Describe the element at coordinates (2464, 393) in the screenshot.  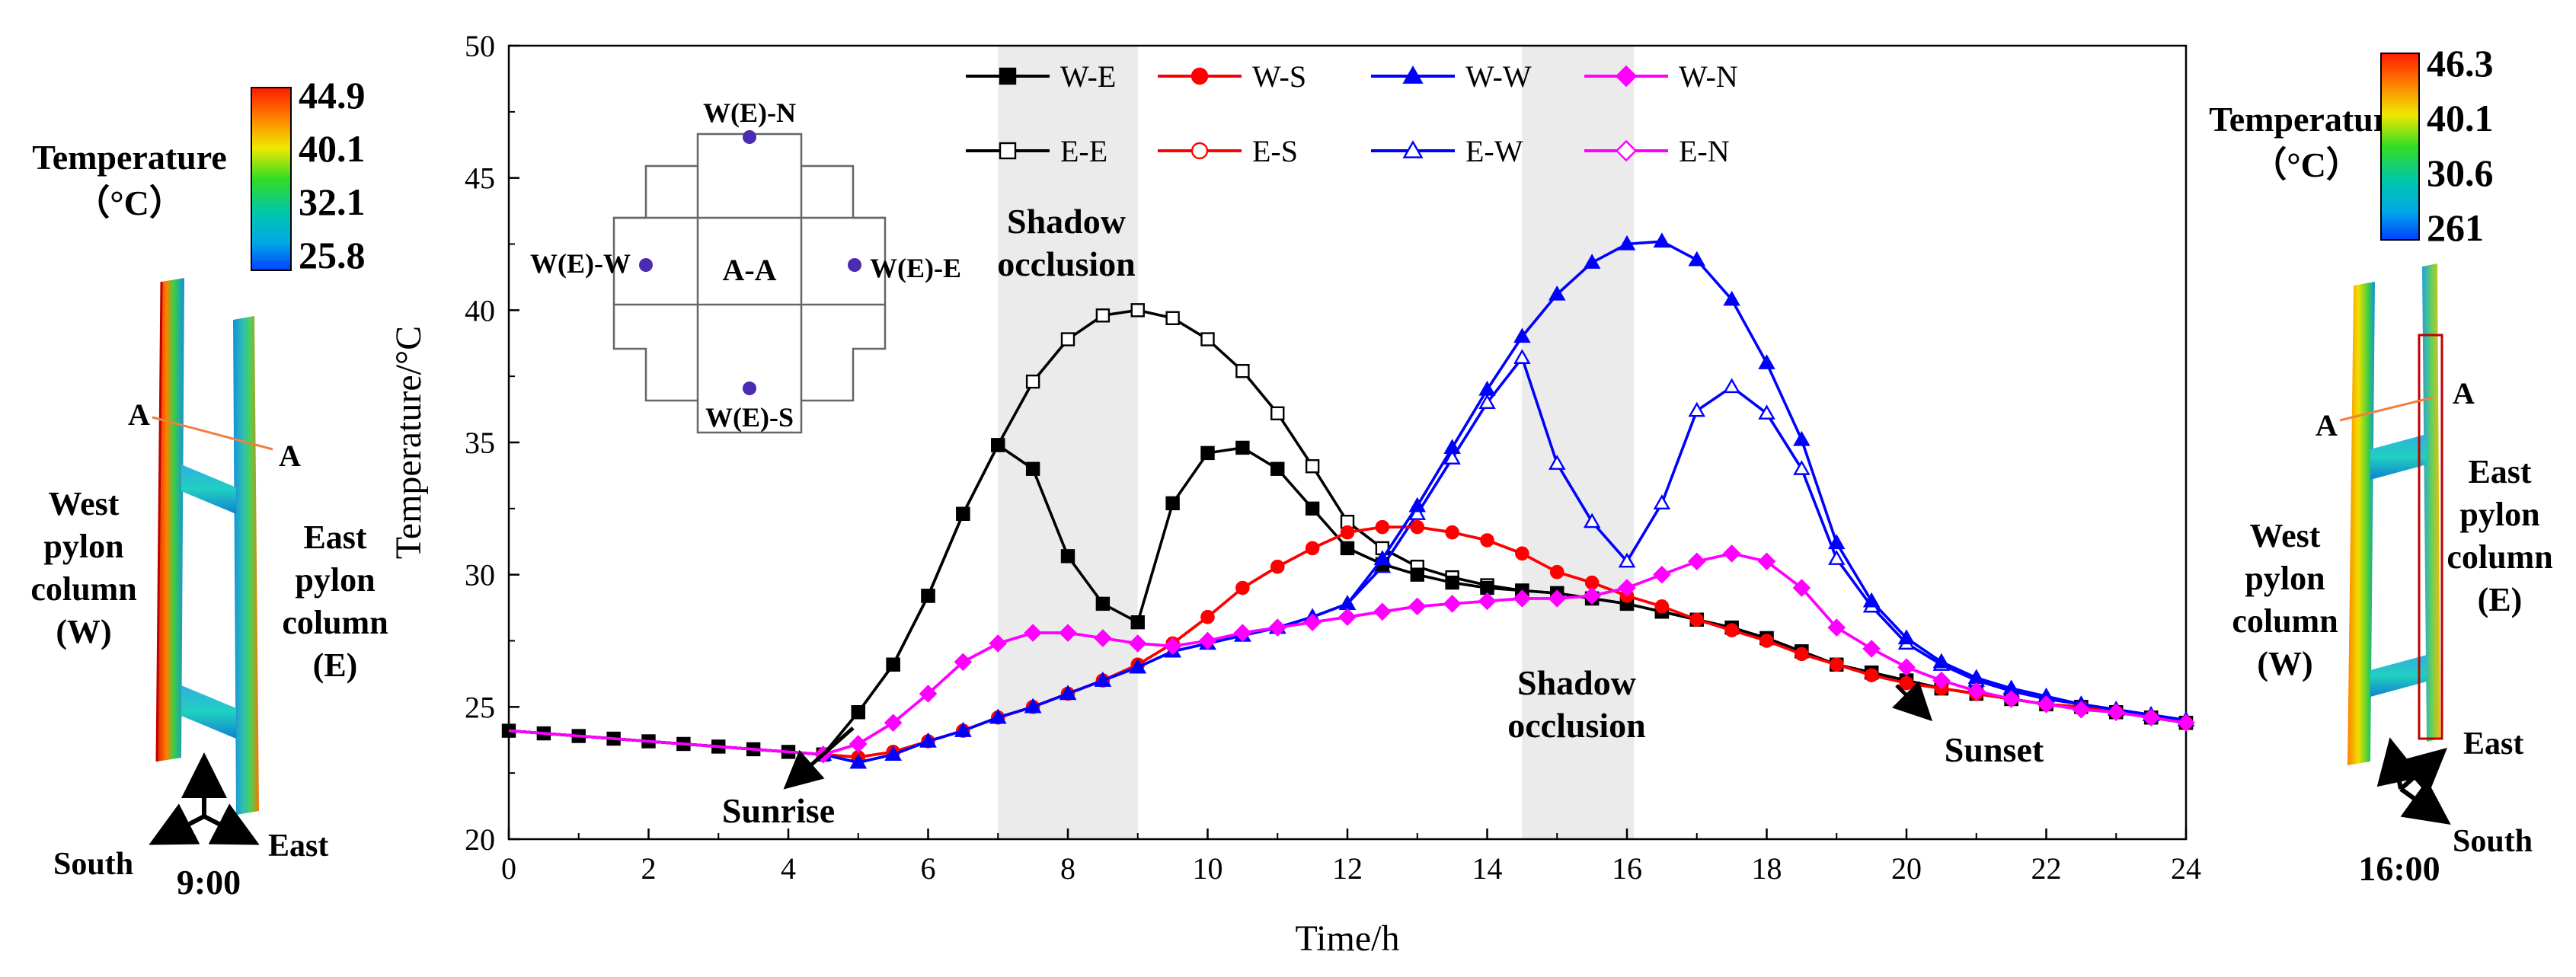
I see `right-section-label-a2: A` at that location.